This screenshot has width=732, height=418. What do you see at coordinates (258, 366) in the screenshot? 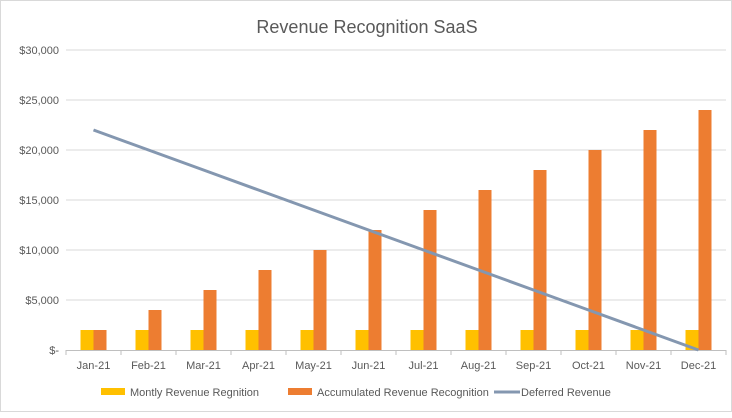
I see `x-tick-label: Apr-21` at bounding box center [258, 366].